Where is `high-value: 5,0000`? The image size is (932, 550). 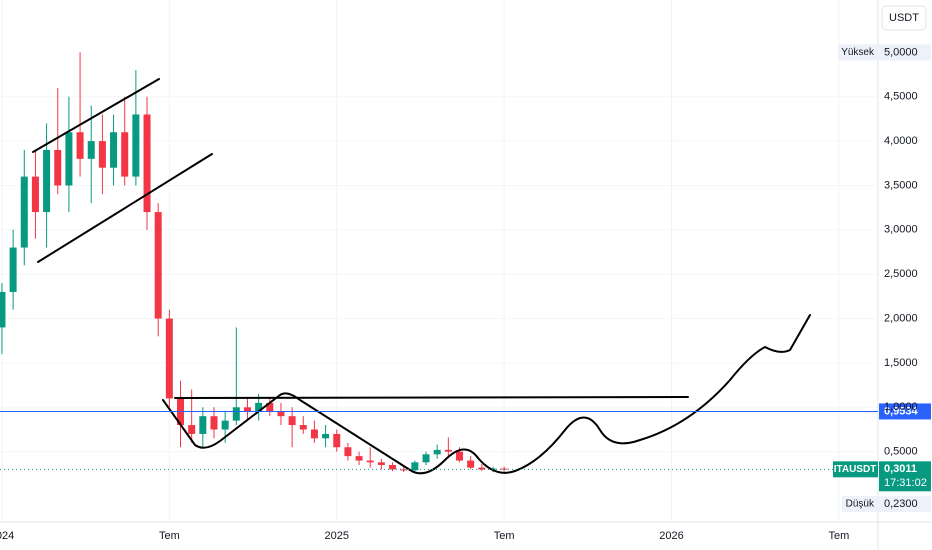 high-value: 5,0000 is located at coordinates (901, 52).